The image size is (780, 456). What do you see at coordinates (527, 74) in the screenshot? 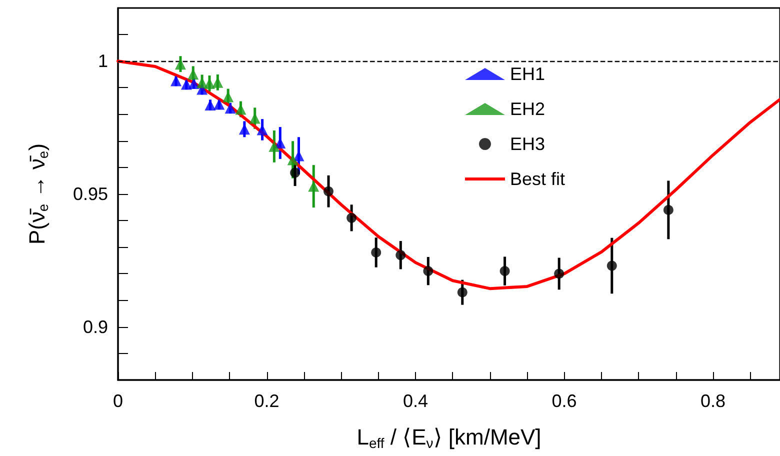
I see `legend-label: EH1` at bounding box center [527, 74].